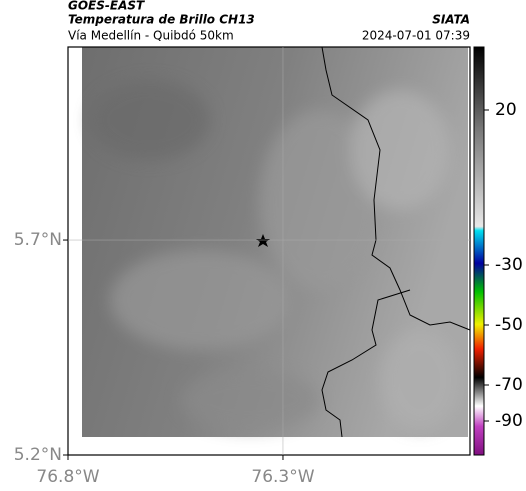  I want to click on location-marker, so click(263, 240).